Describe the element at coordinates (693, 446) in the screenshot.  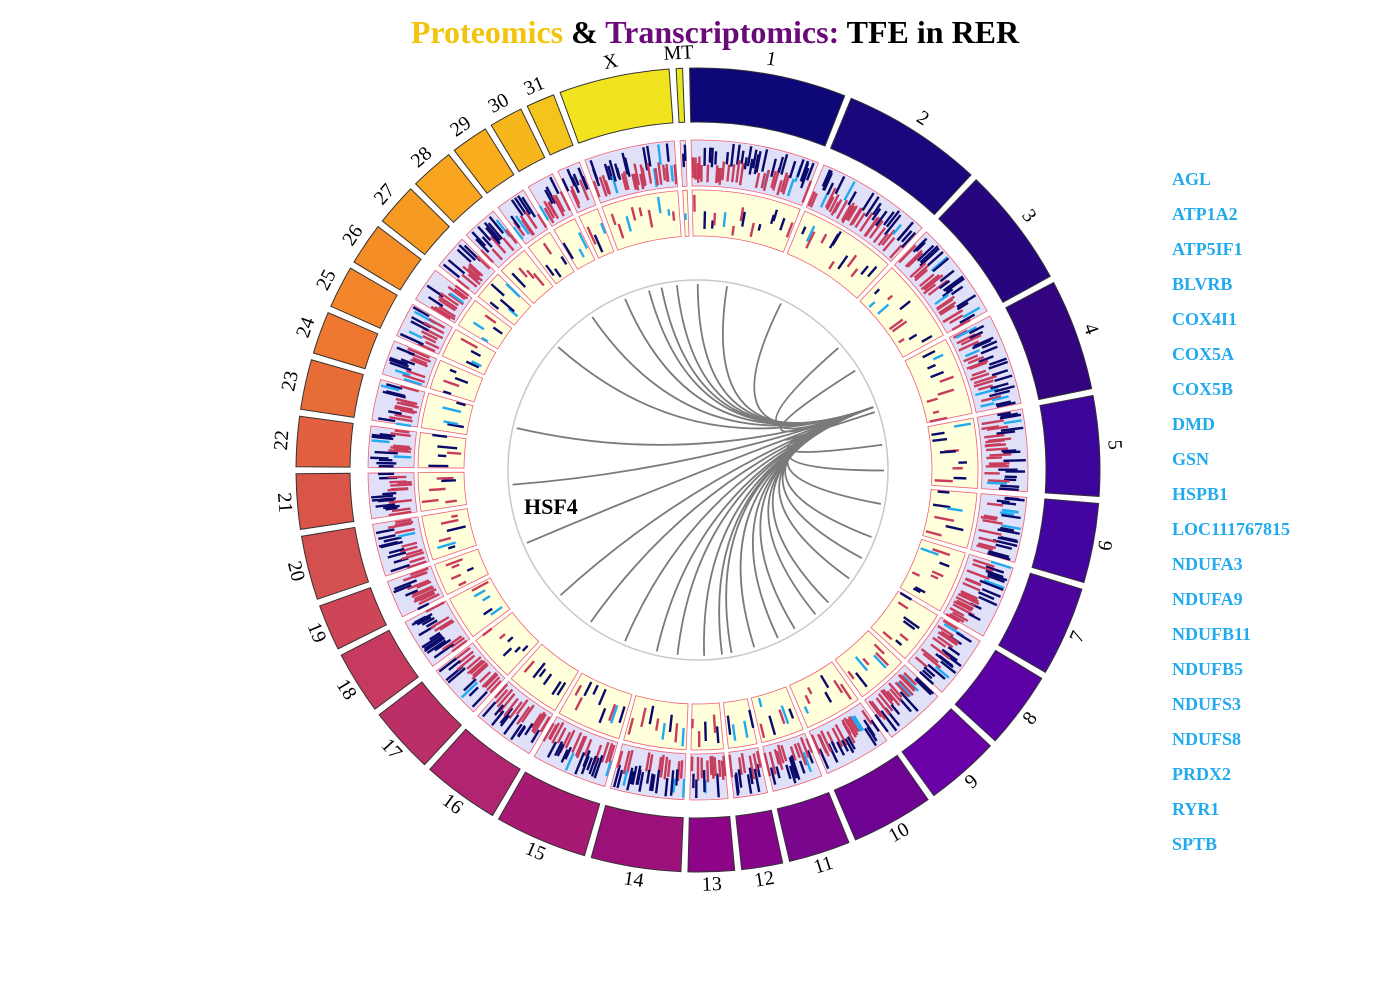
I see `link-curve` at that location.